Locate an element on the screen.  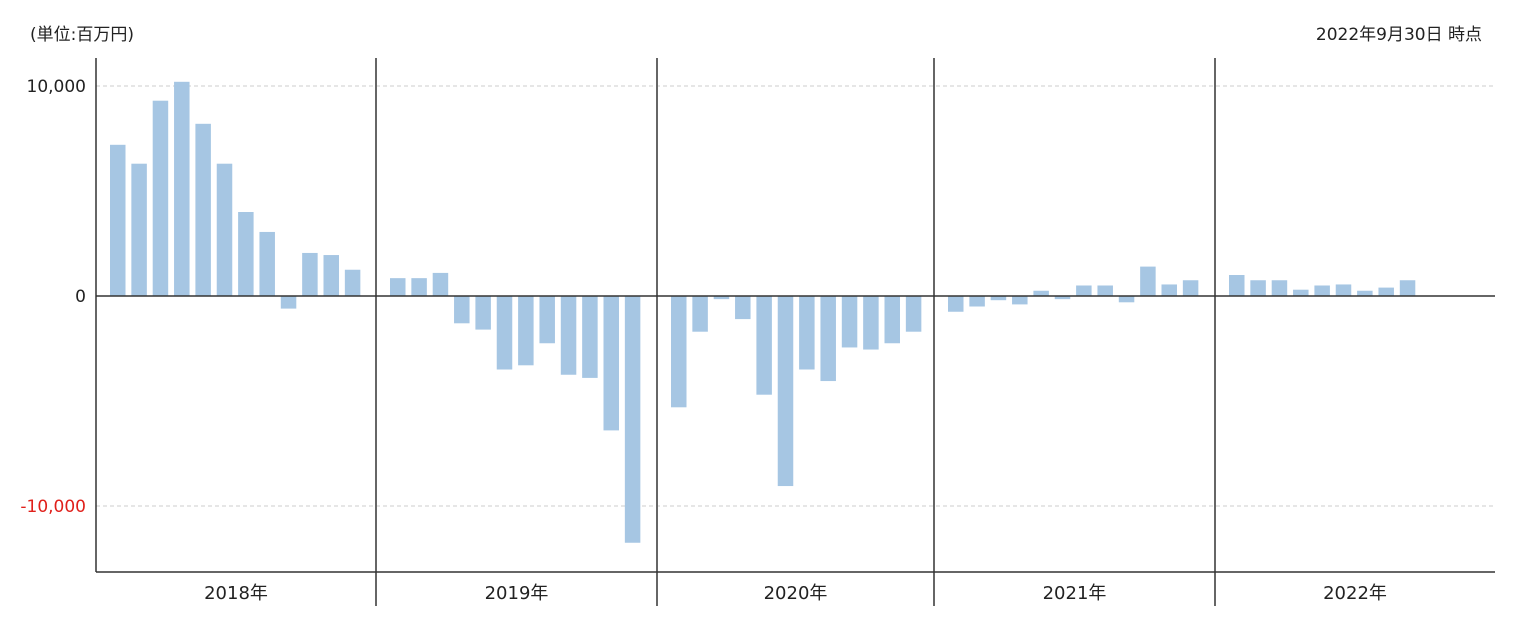
y-tick-label: 10,000 is located at coordinates (56, 87).